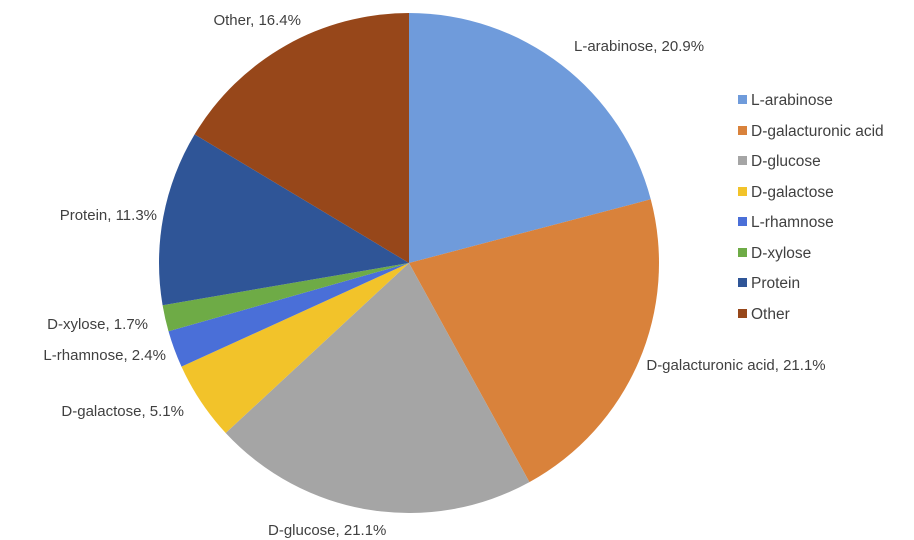  I want to click on data-label: Other, 16.4%, so click(257, 20).